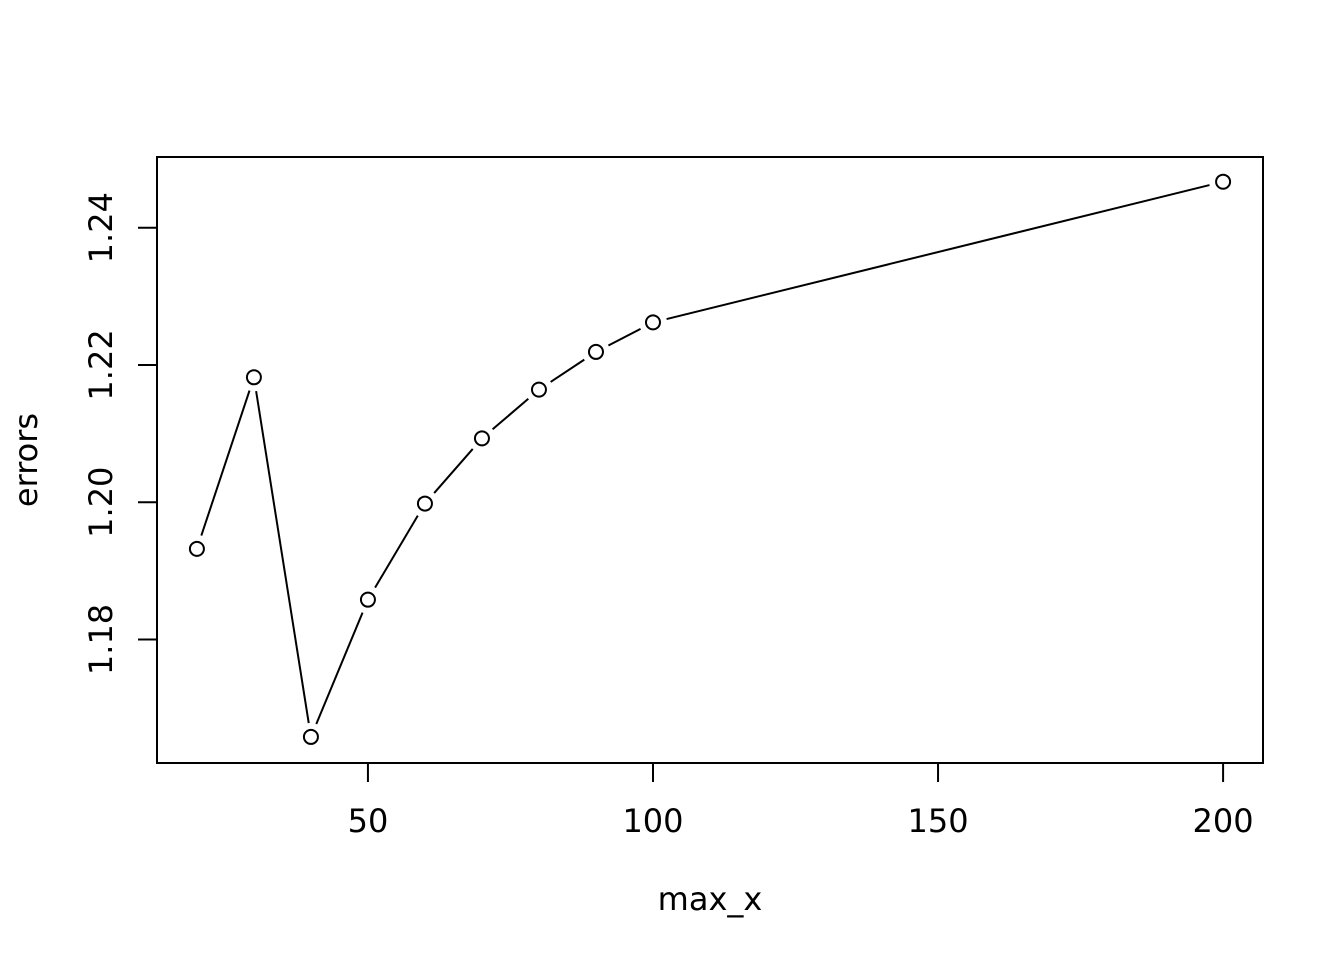 This screenshot has width=1344, height=960. What do you see at coordinates (710, 899) in the screenshot?
I see `x-axis-label: max_x` at bounding box center [710, 899].